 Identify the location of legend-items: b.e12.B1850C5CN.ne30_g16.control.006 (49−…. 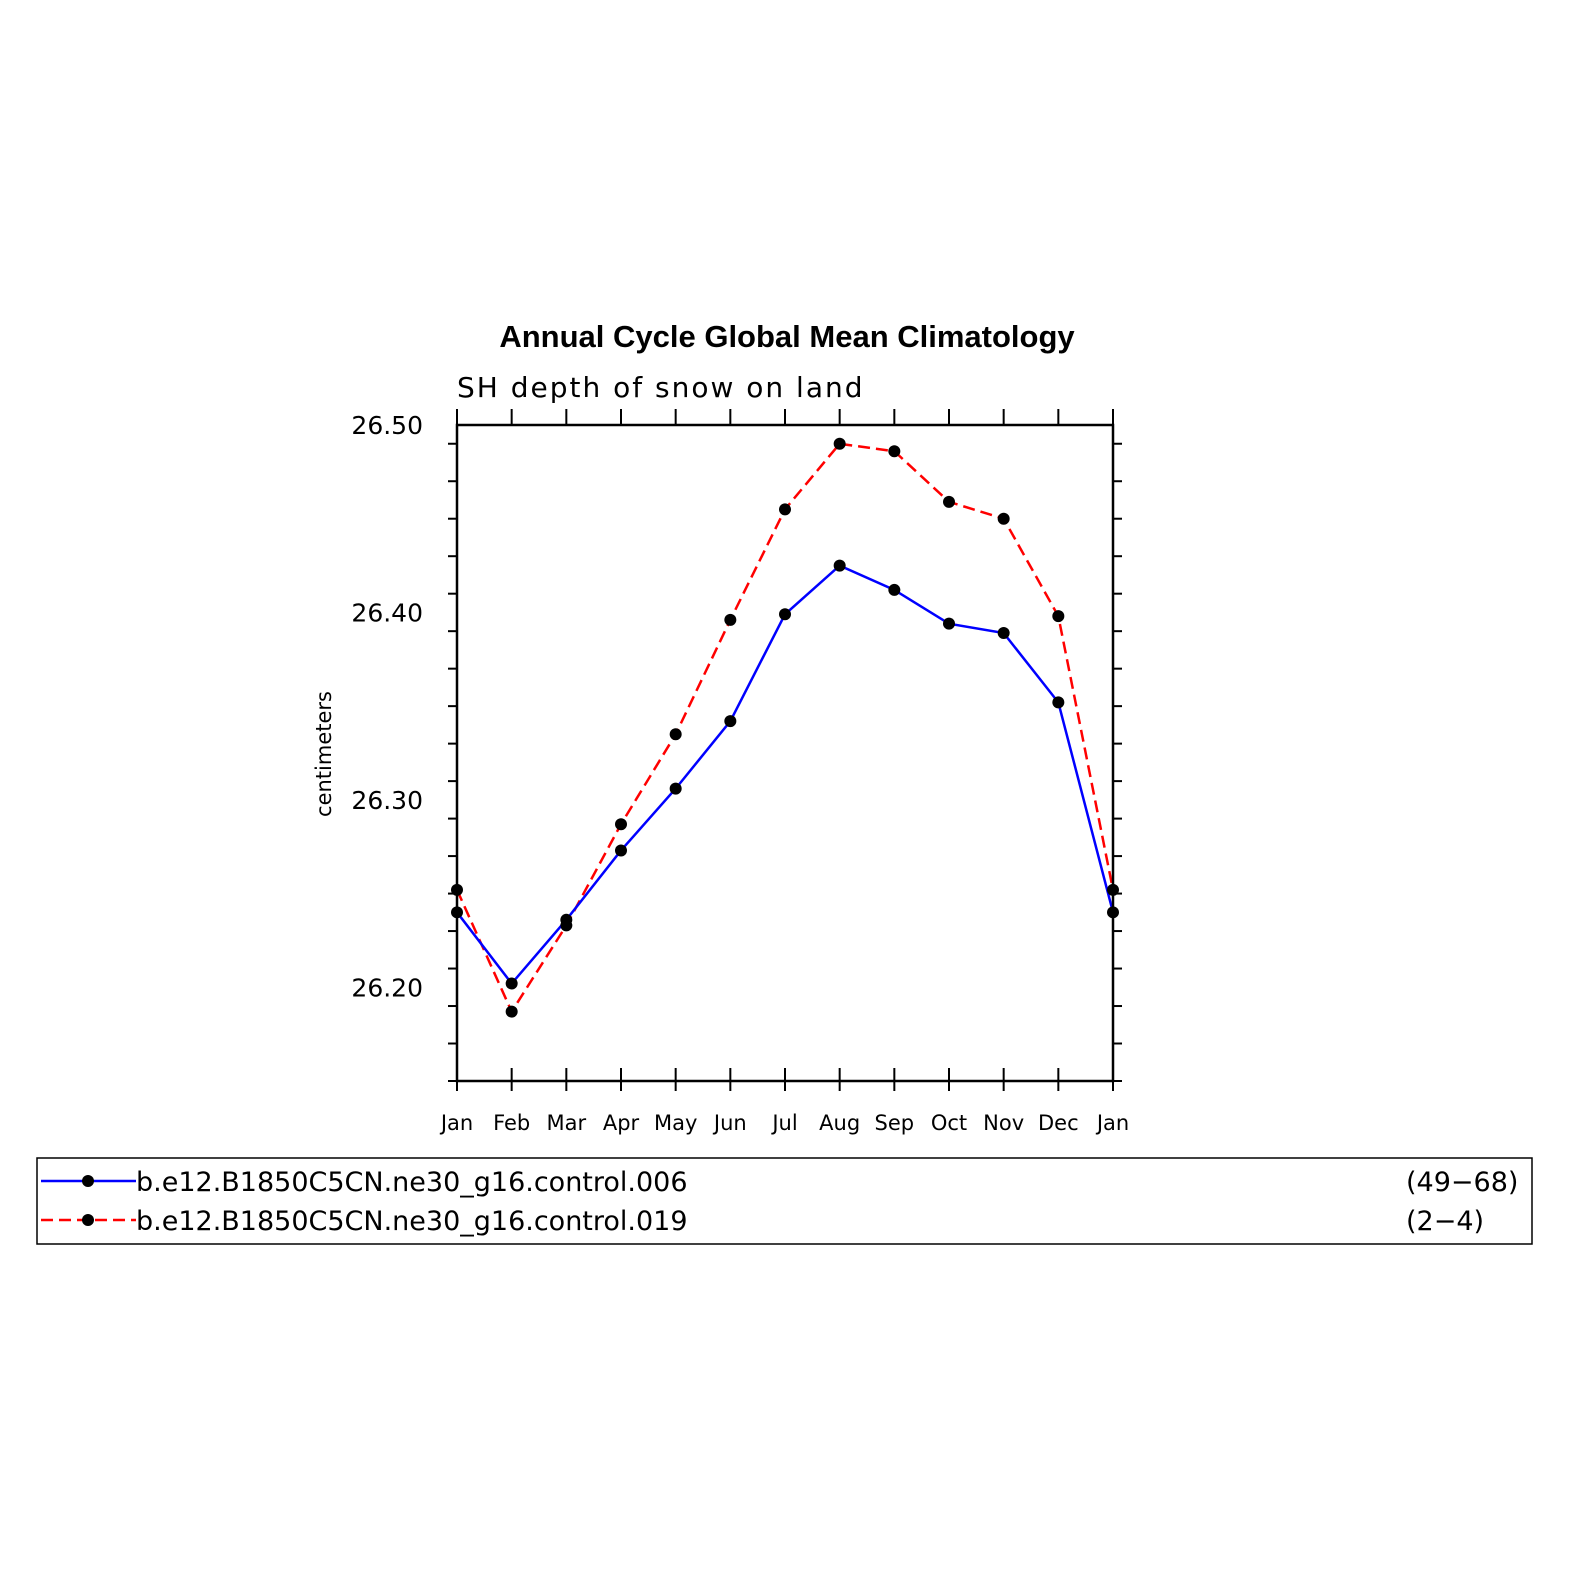
(779, 1202).